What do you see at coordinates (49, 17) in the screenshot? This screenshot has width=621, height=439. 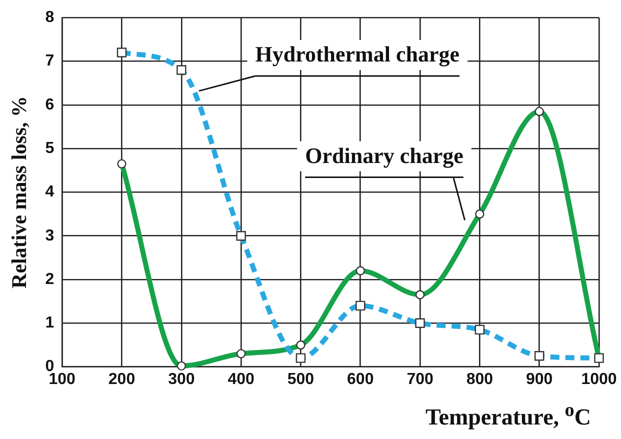 I see `y-tick-label: 8` at bounding box center [49, 17].